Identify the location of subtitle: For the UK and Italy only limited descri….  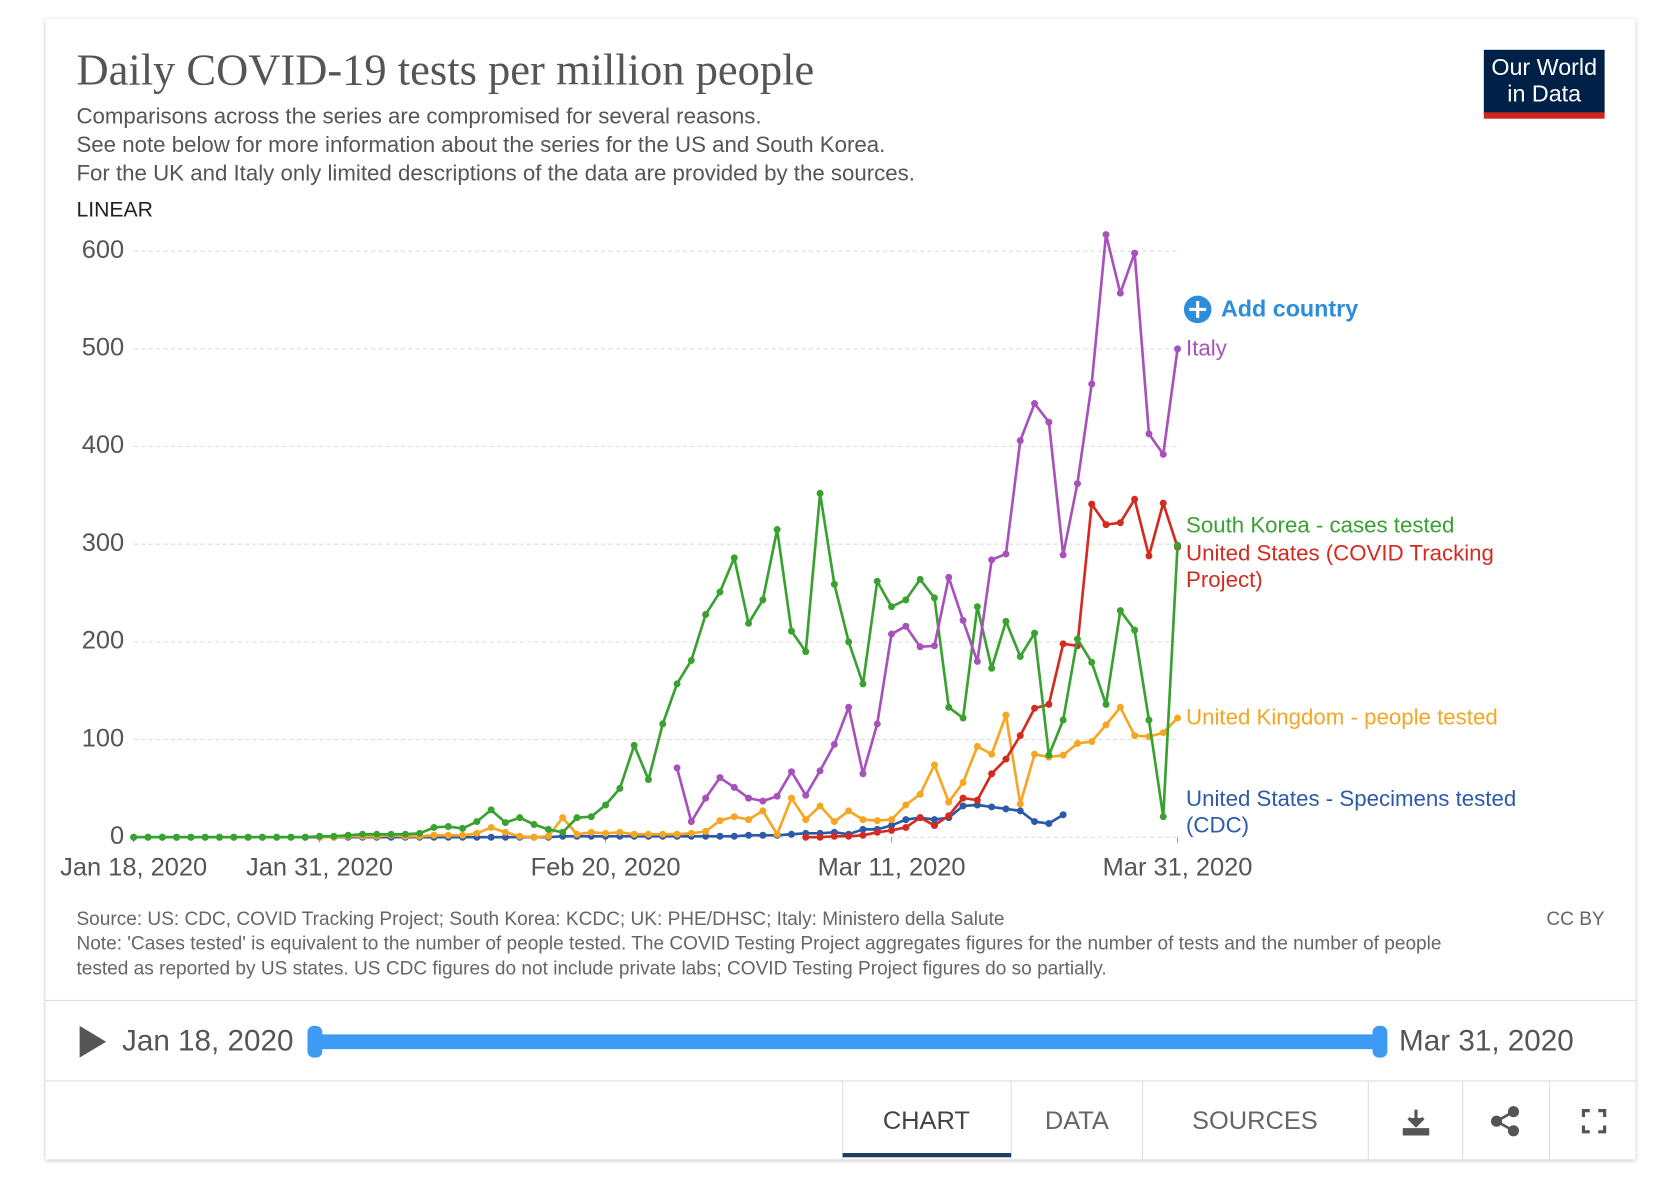
(495, 173).